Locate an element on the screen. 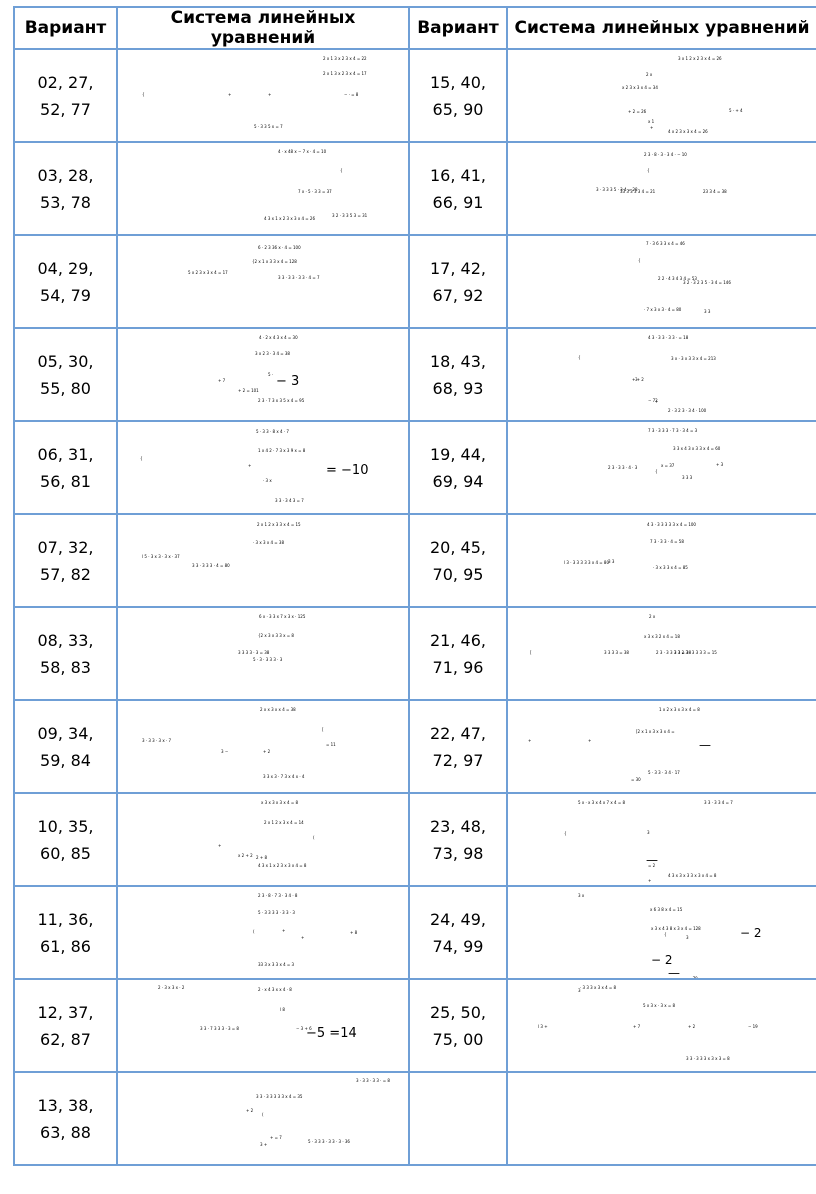 The width and height of the screenshot is (816, 1194). equation-fragment: 5 · + 4 is located at coordinates (736, 110).